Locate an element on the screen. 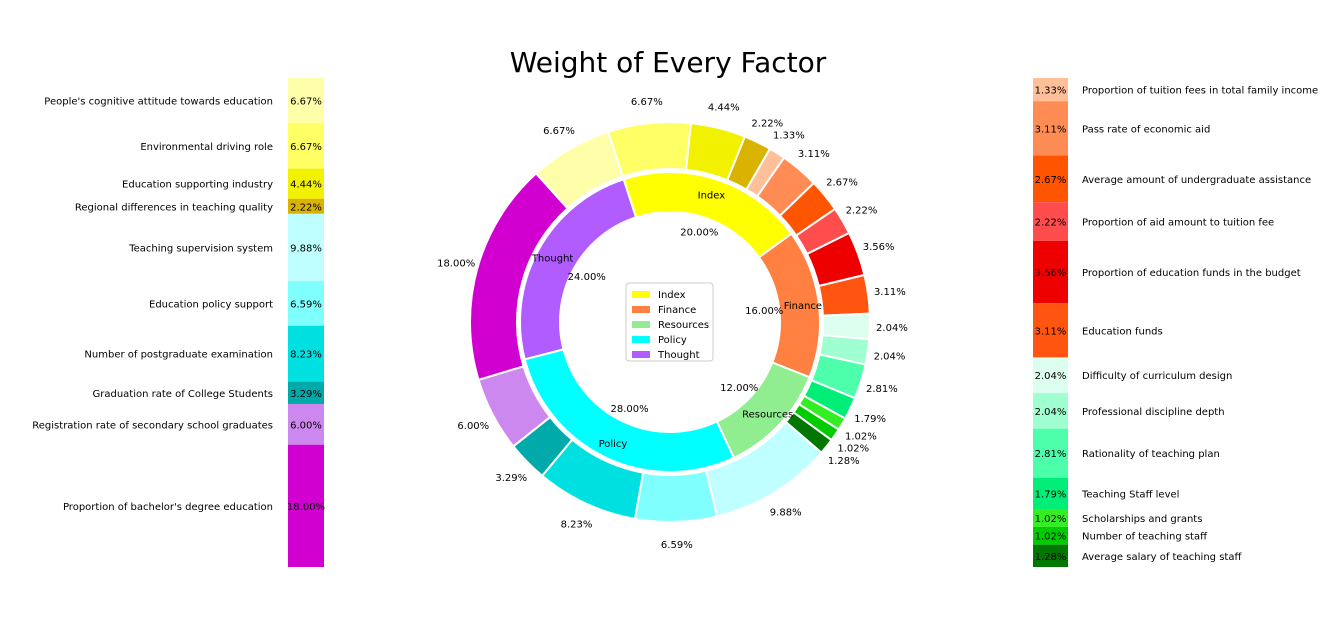 This screenshot has height=632, width=1334. left-bar-name-label: Graduation rate of College Students is located at coordinates (182, 394).